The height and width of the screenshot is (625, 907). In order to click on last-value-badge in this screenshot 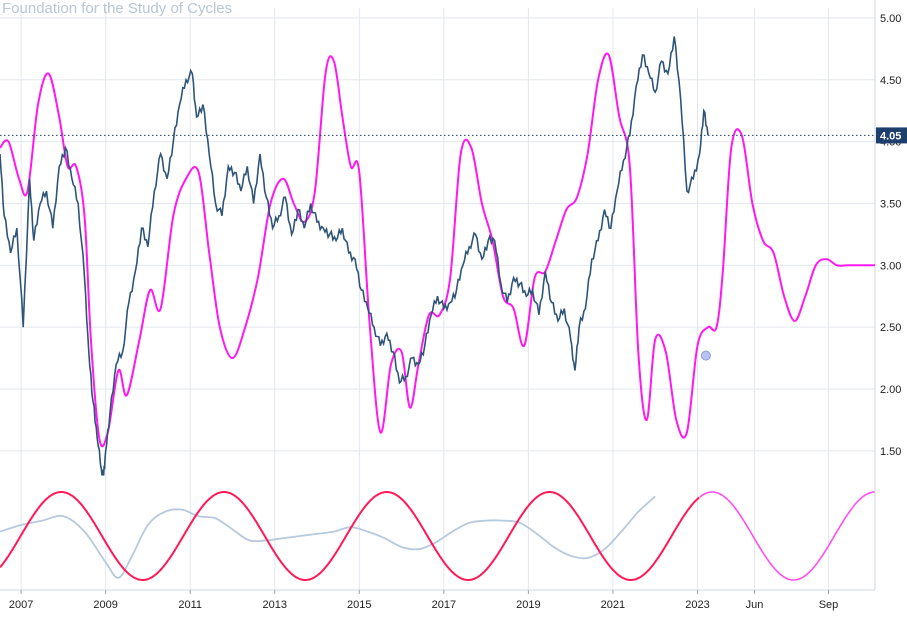, I will do `click(891, 135)`.